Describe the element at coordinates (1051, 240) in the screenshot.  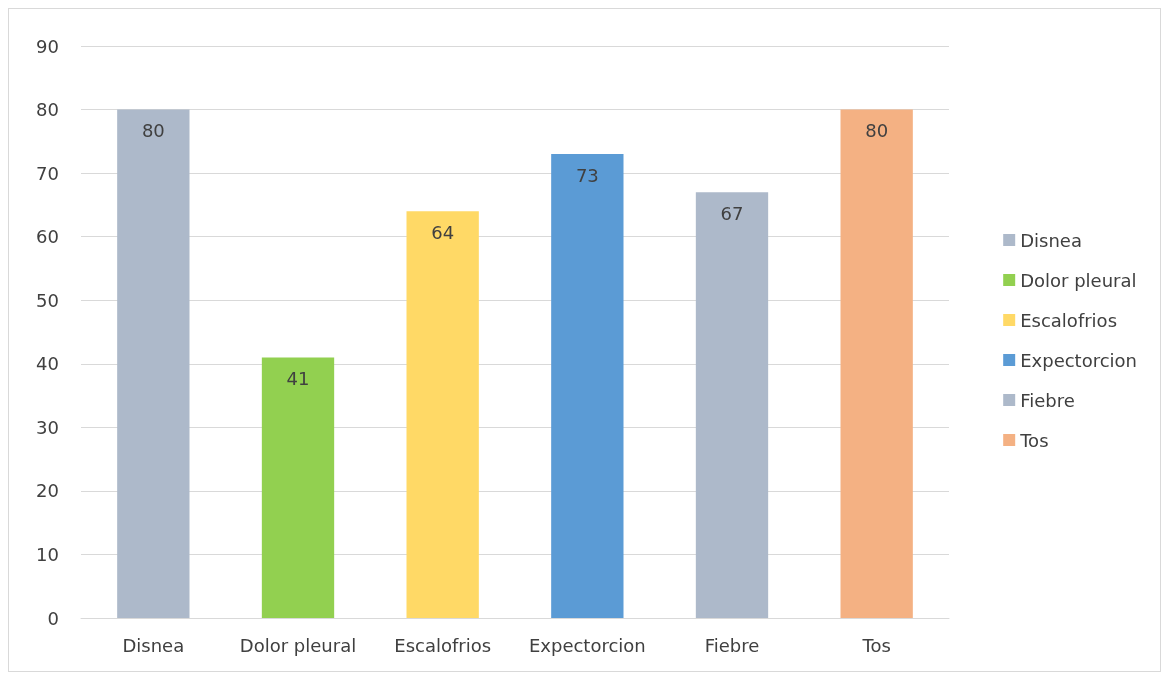
I see `legend-label: Disnea` at that location.